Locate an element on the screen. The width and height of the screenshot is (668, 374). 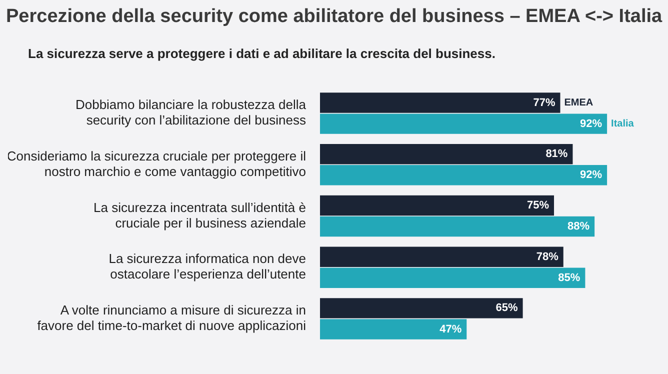
y-tick-label: La sicurezza incentrata sull’identità è cruciale per il business aziendale is located at coordinates (200, 215).